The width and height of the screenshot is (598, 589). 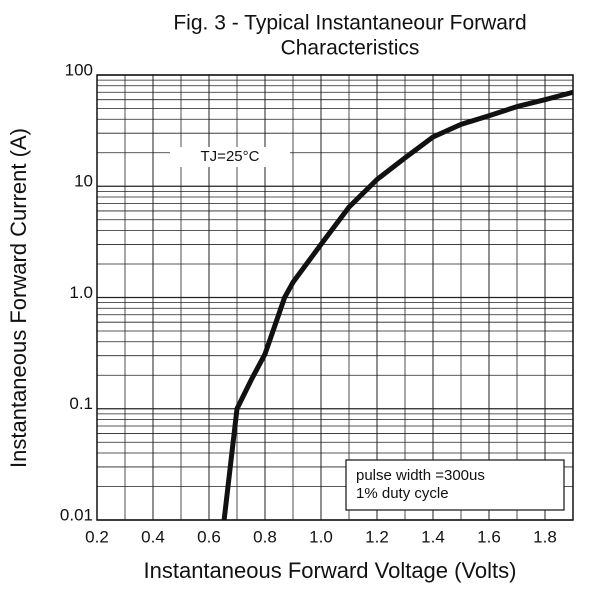 What do you see at coordinates (489, 536) in the screenshot?
I see `x-tick-label: 1.6` at bounding box center [489, 536].